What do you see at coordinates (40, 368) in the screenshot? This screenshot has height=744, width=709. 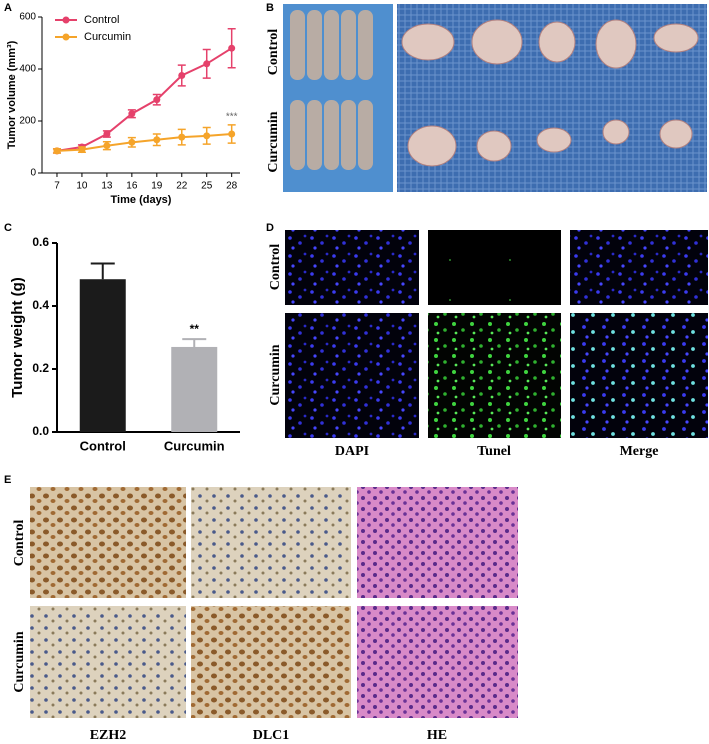 I see `y-tick-label: 0.2` at bounding box center [40, 368].